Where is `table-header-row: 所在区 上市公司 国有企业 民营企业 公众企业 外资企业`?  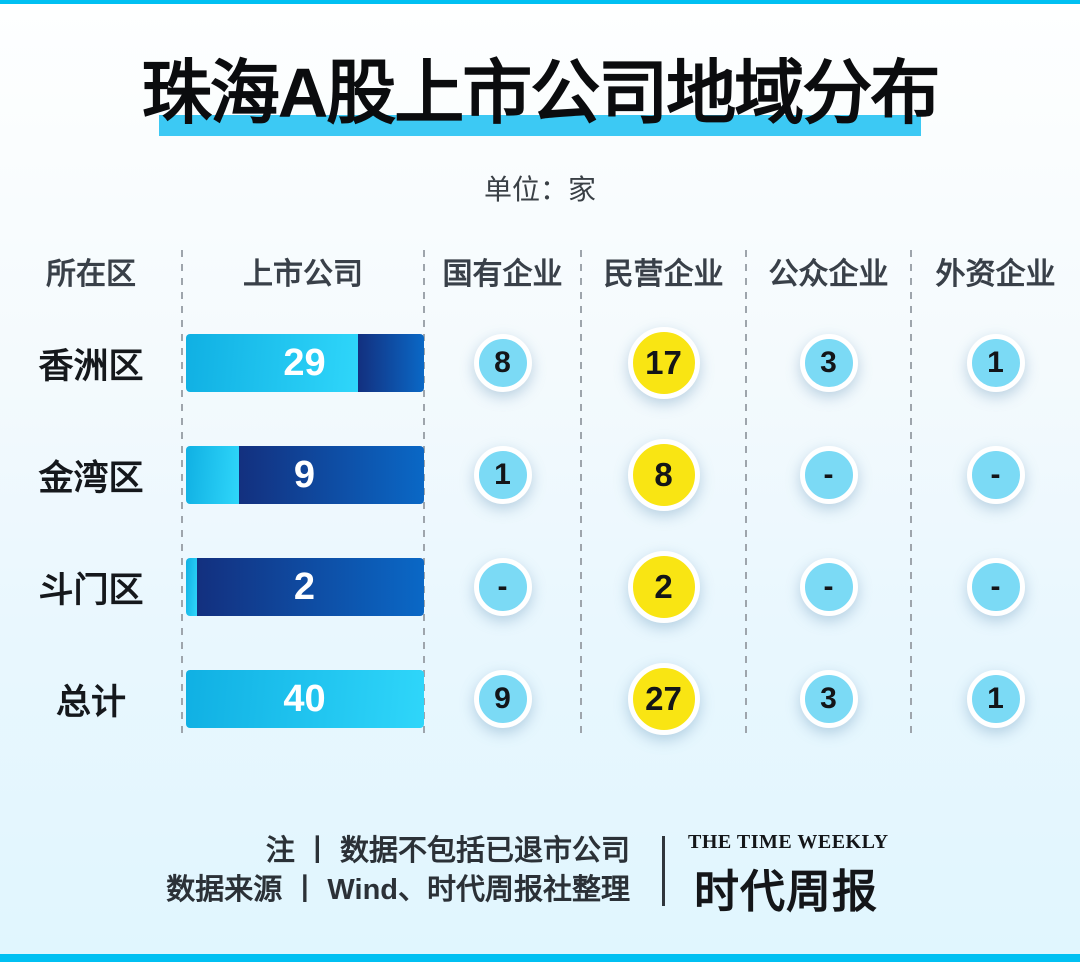 table-header-row: 所在区 上市公司 国有企业 民营企业 公众企业 外资企业 is located at coordinates (540, 271).